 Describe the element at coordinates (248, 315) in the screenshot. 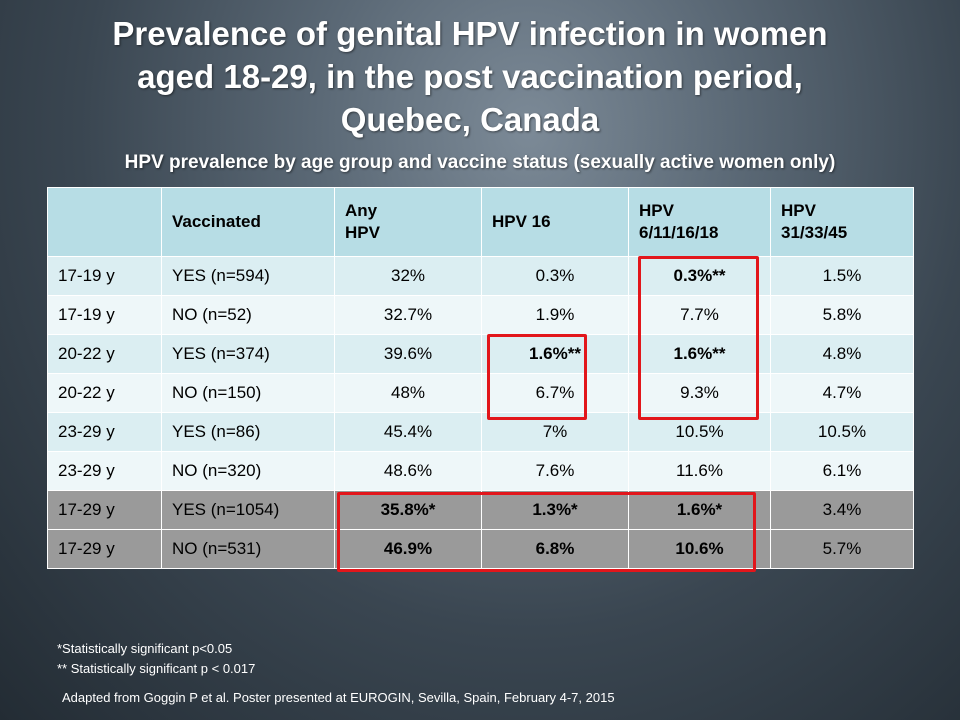

I see `cell-vaccinated: NO (n=52)` at that location.